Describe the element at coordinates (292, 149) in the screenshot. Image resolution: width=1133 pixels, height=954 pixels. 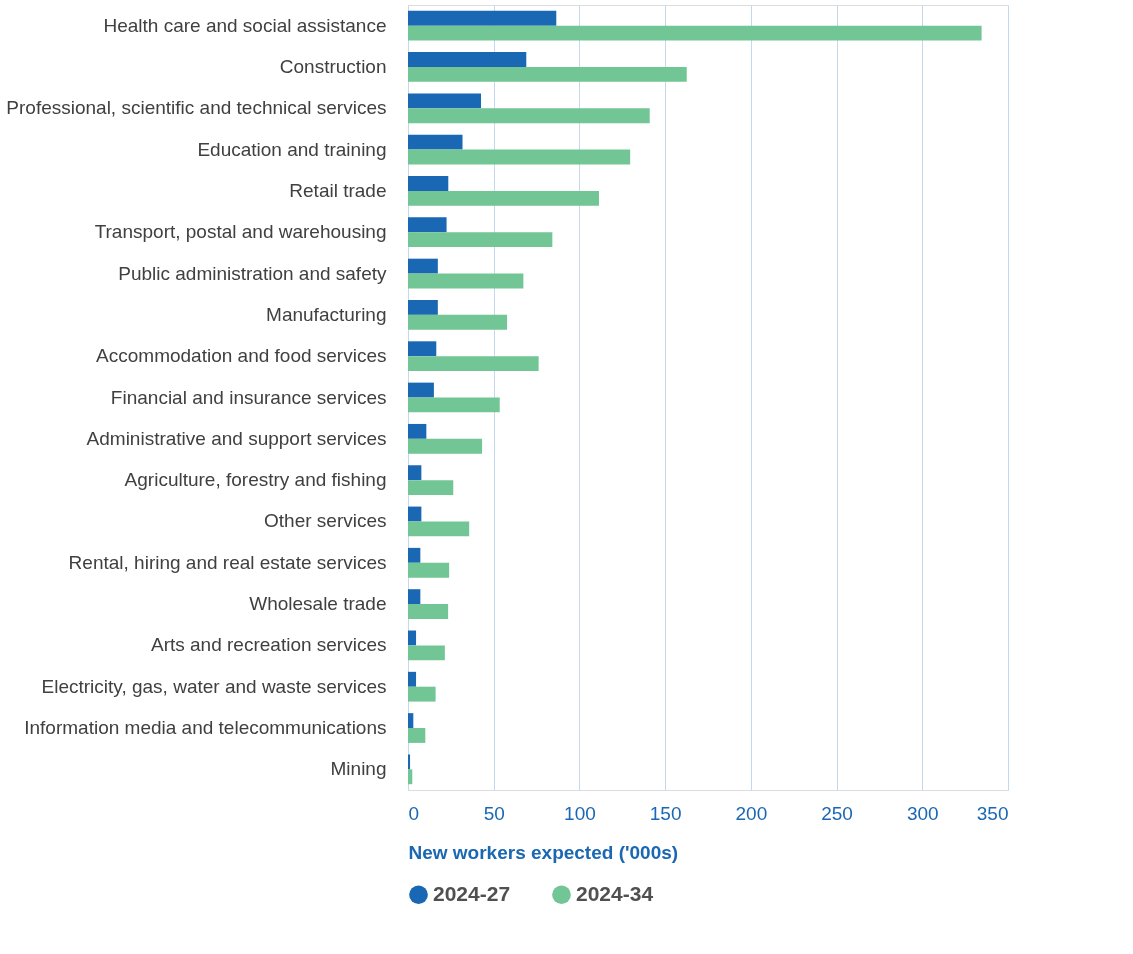
I see `y-tick-label: Education and training` at that location.